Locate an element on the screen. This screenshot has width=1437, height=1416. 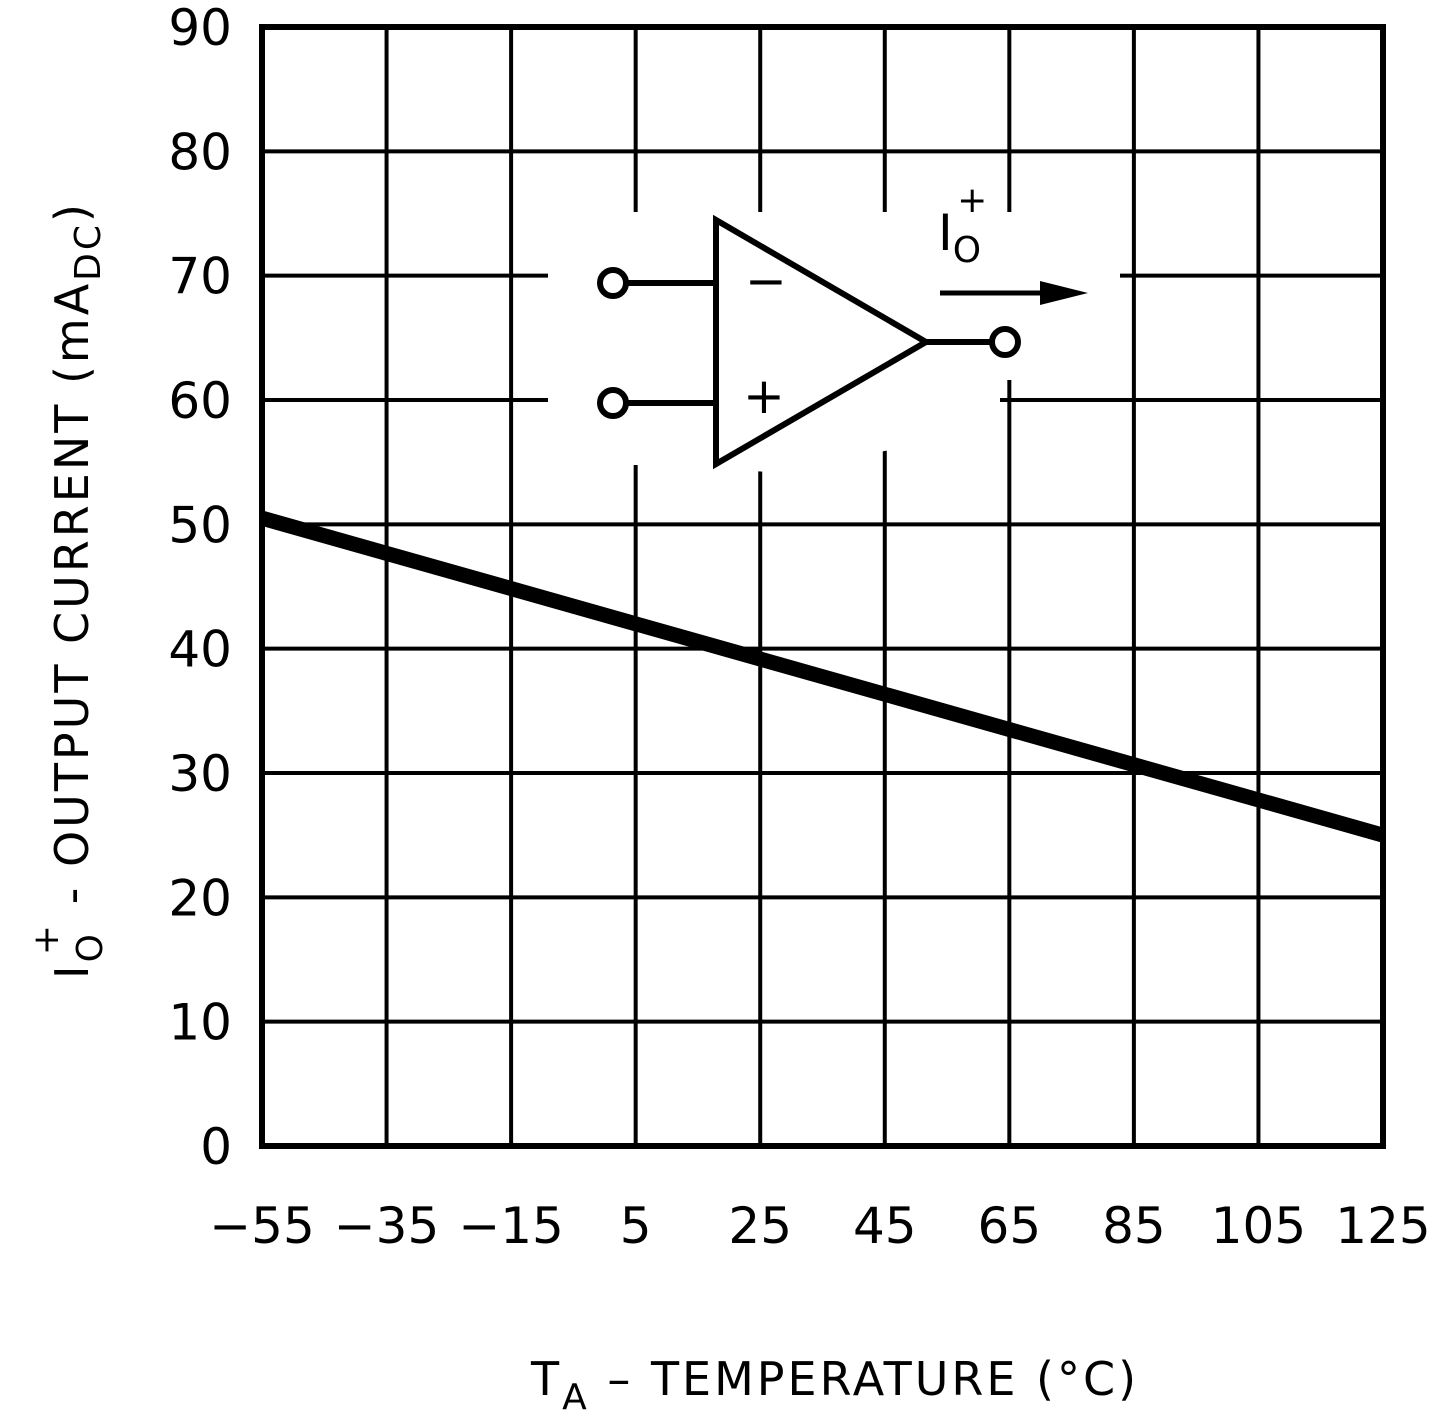
y-tick-label: 10 is located at coordinates (200, 1023).